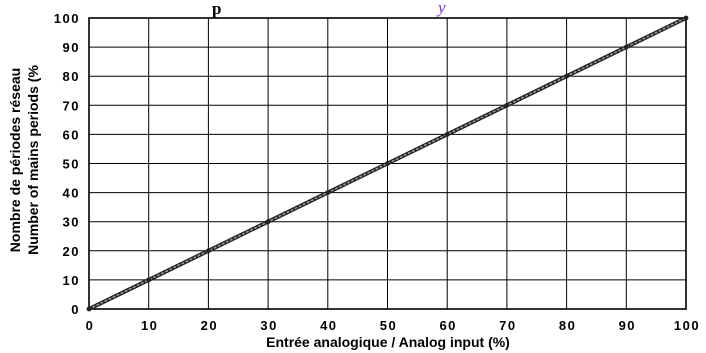 The height and width of the screenshot is (353, 706). I want to click on x-tick-label-7: 70, so click(507, 325).